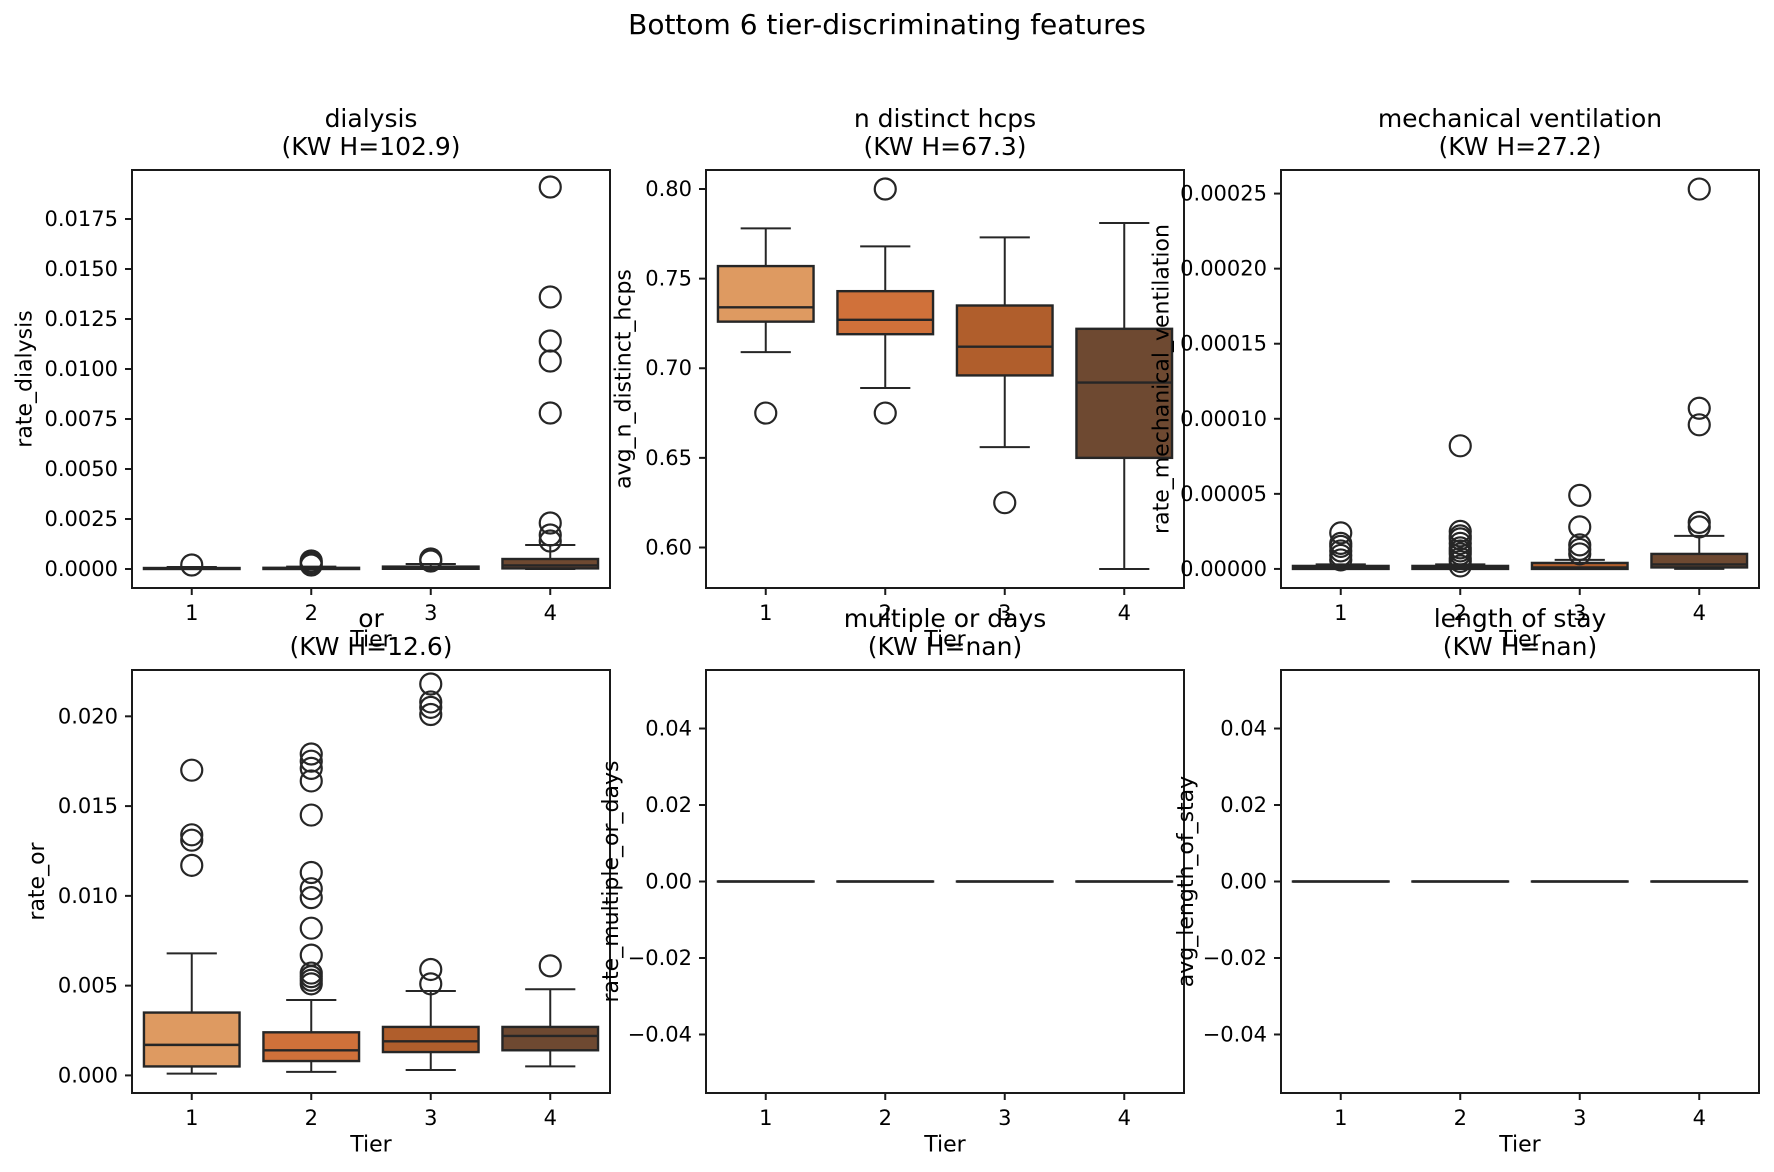 This screenshot has width=1774, height=1172. What do you see at coordinates (81, 419) in the screenshot?
I see `y-tick-label: 0.0075` at bounding box center [81, 419].